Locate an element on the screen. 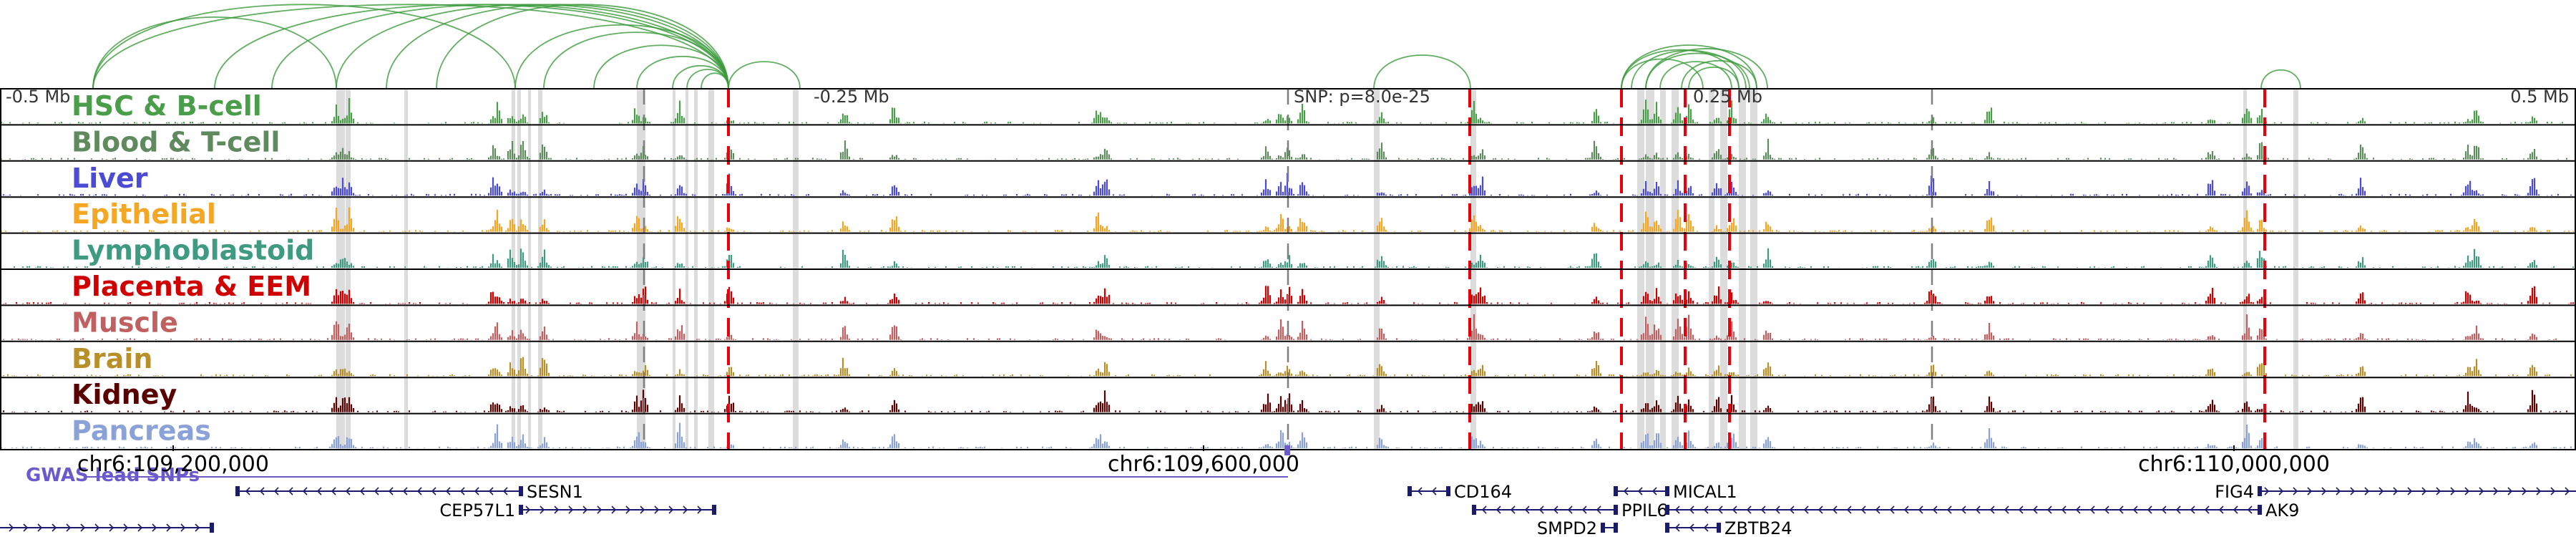 Image resolution: width=2576 pixels, height=537 pixels. track-label: Muscle is located at coordinates (125, 322).